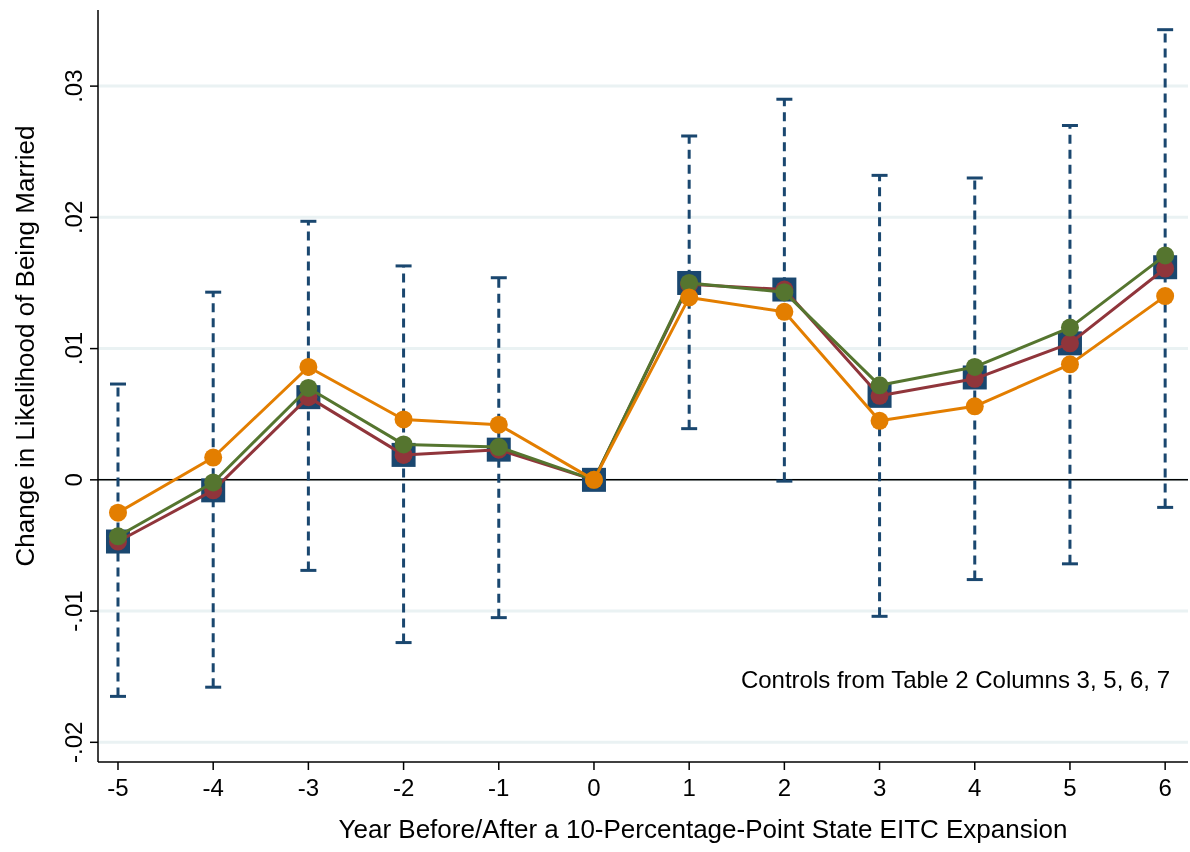  I want to click on x-tick-label: 4, so click(975, 787).